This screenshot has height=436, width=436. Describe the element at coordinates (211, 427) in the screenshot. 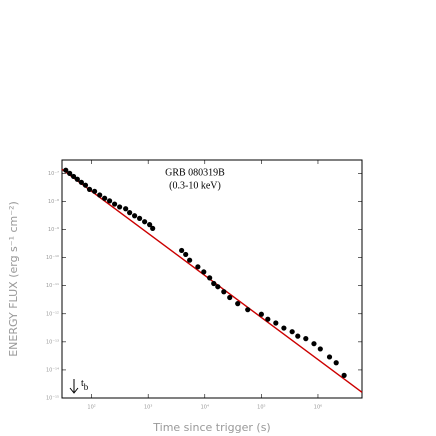

I see `x-axis-label: Time since trigger (s)` at that location.